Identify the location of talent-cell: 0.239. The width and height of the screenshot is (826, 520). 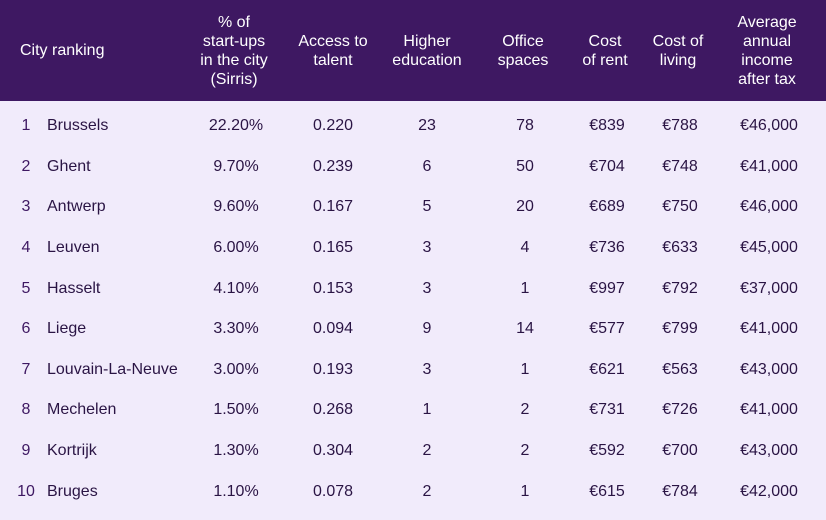
(333, 166).